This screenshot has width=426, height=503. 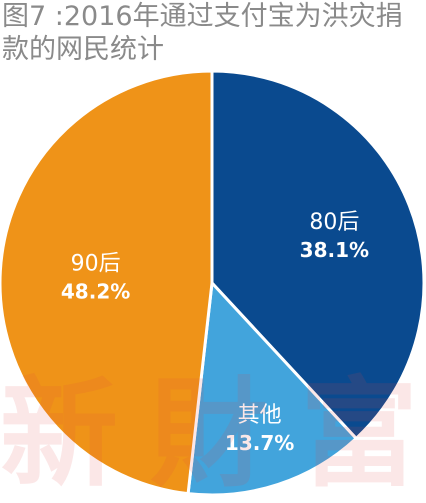 What do you see at coordinates (259, 443) in the screenshot?
I see `slice-value-label-2: 13.7%` at bounding box center [259, 443].